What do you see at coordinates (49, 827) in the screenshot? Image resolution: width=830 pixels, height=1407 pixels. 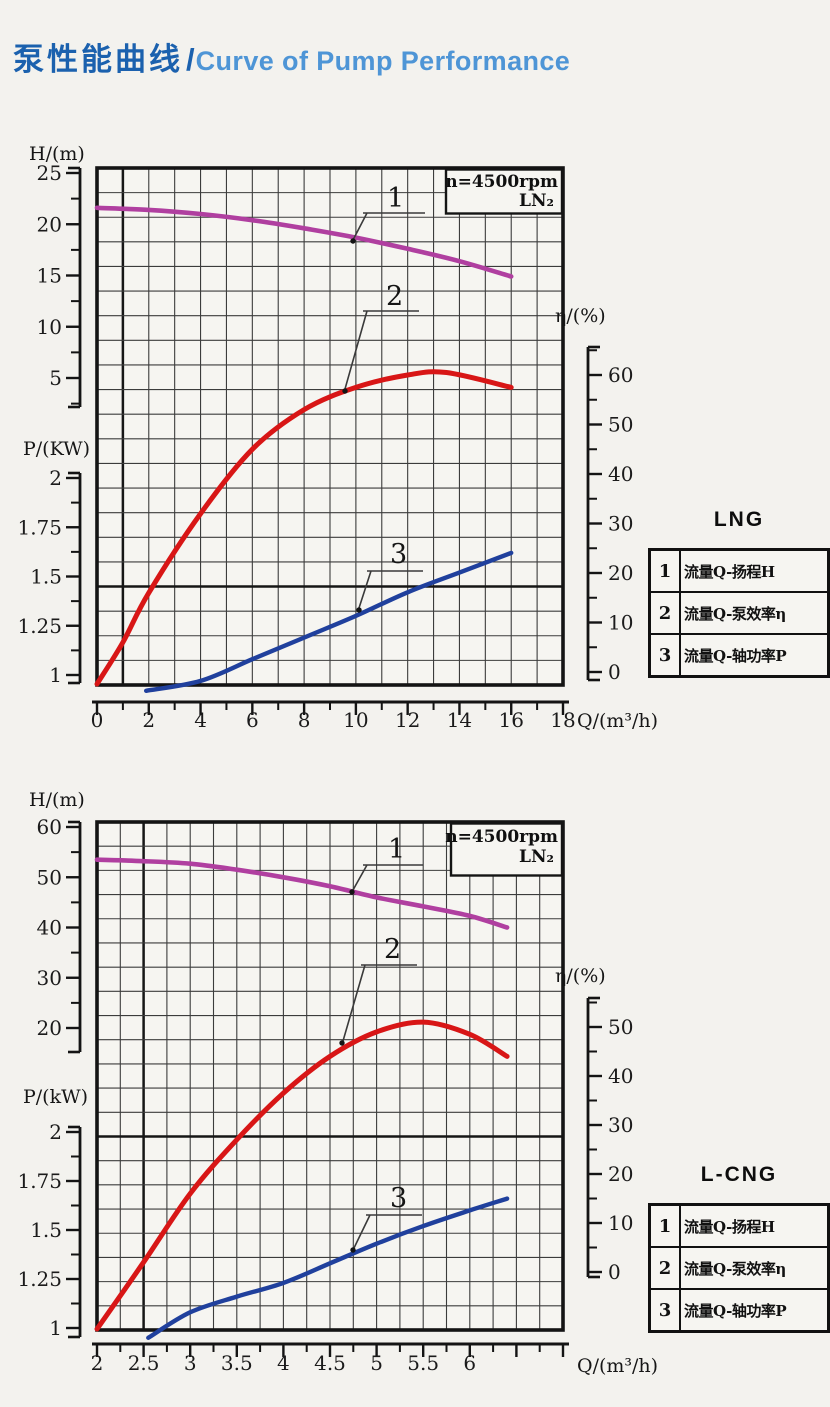 I see `h-tick-label: 60` at bounding box center [49, 827].